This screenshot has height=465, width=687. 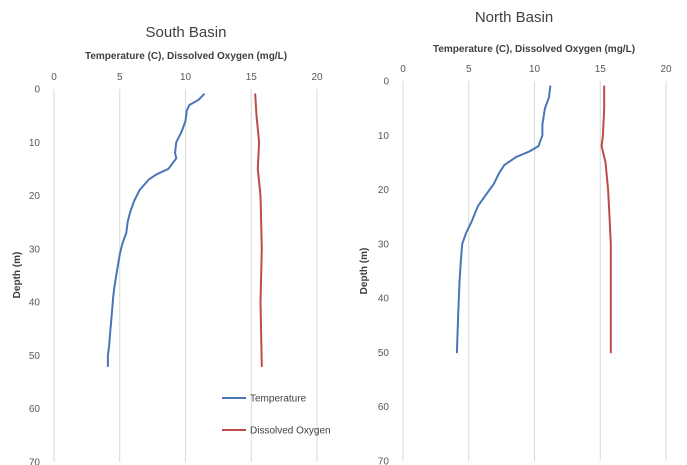 What do you see at coordinates (186, 32) in the screenshot?
I see `chart-title: South Basin` at bounding box center [186, 32].